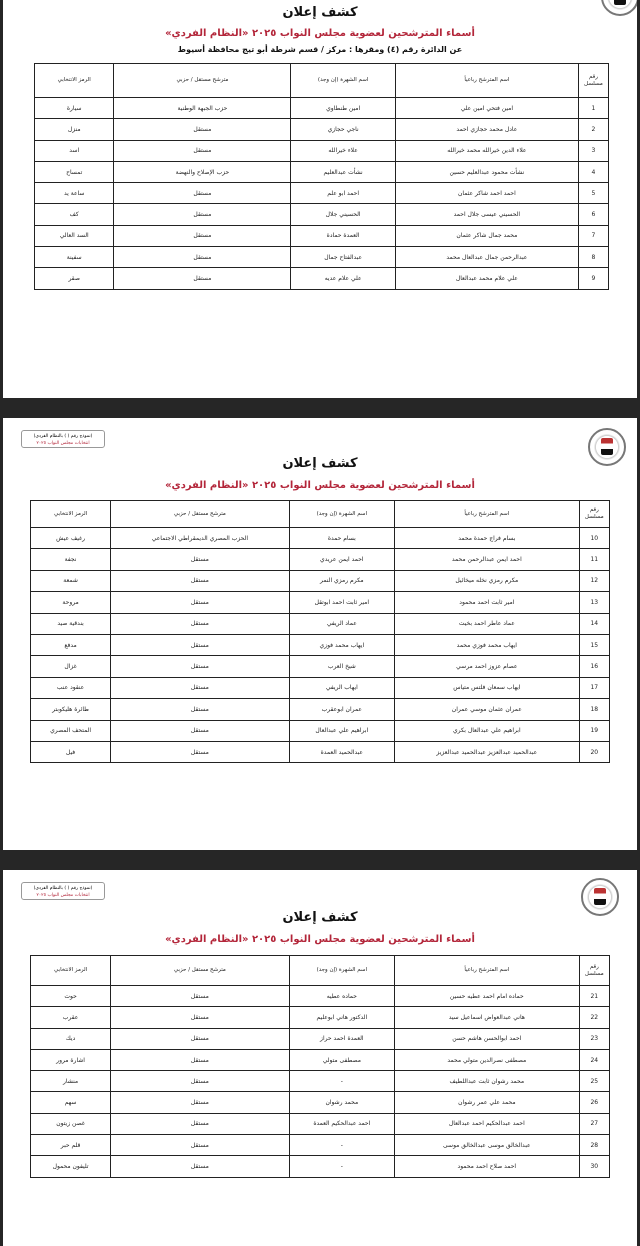 This screenshot has height=1246, width=640. I want to click on cell-candidate-name: بسام فراج حمدة محمد, so click(487, 538).